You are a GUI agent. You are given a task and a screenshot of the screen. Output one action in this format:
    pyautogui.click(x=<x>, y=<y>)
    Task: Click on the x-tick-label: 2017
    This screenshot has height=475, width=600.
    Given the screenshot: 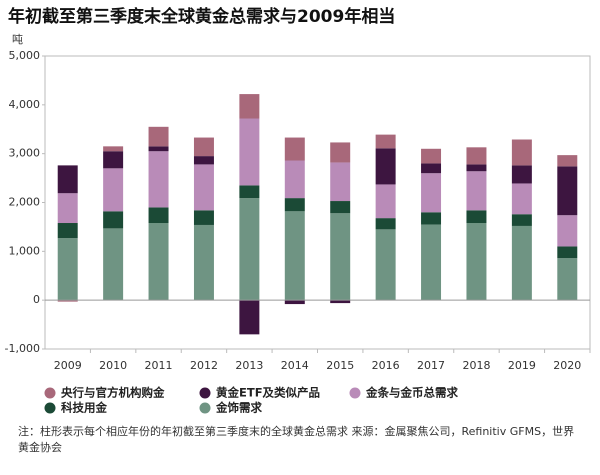 What is the action you would take?
    pyautogui.click(x=431, y=365)
    